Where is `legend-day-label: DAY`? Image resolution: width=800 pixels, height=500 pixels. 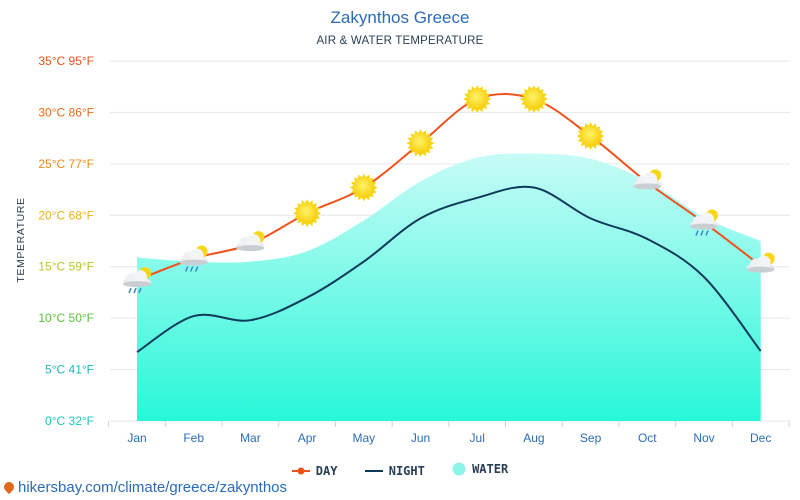 legend-day-label: DAY is located at coordinates (326, 471).